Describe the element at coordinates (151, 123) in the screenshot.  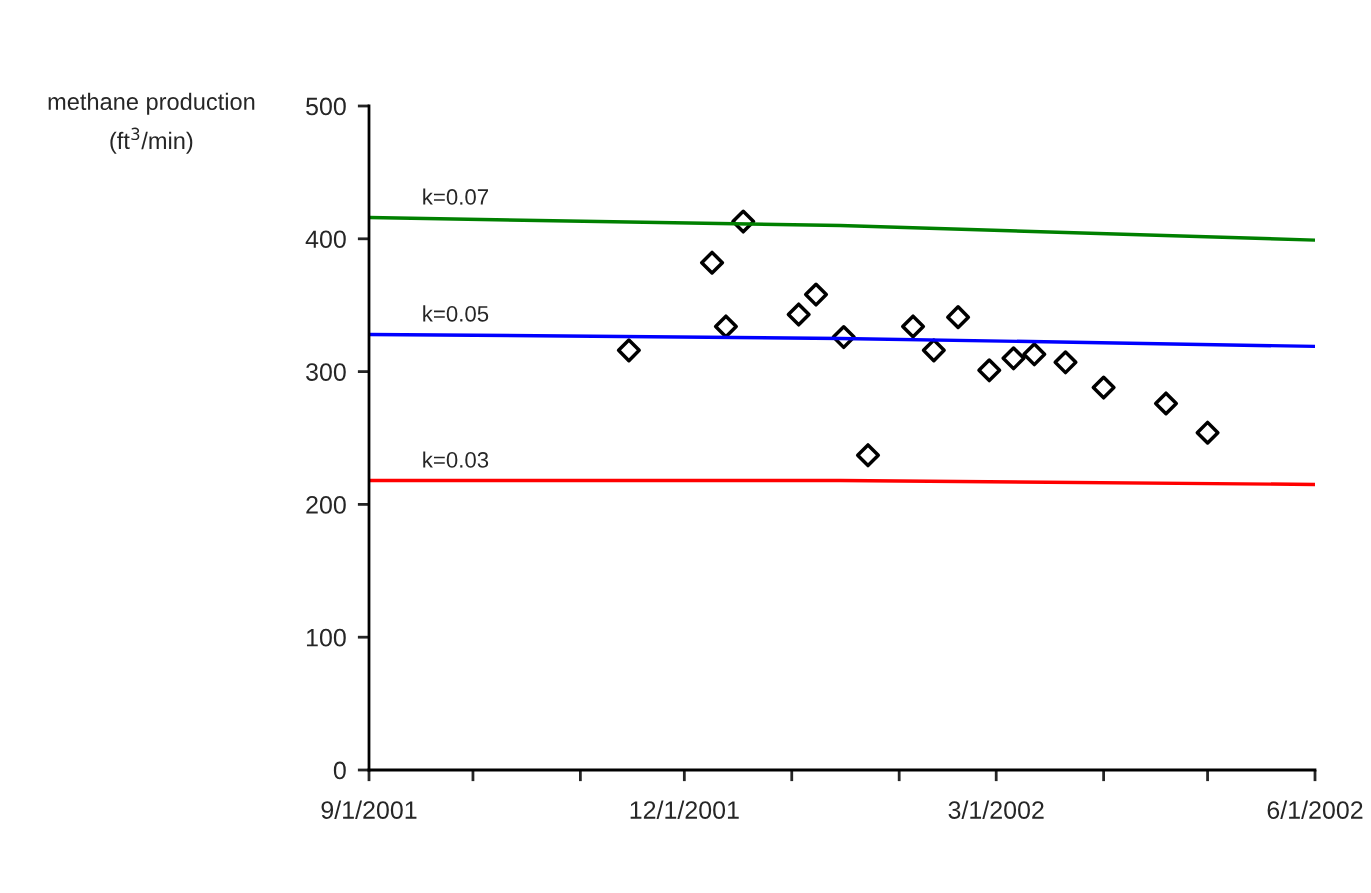
I see `y-axis-title: methane production (ft$^{3}$/min)` at that location.